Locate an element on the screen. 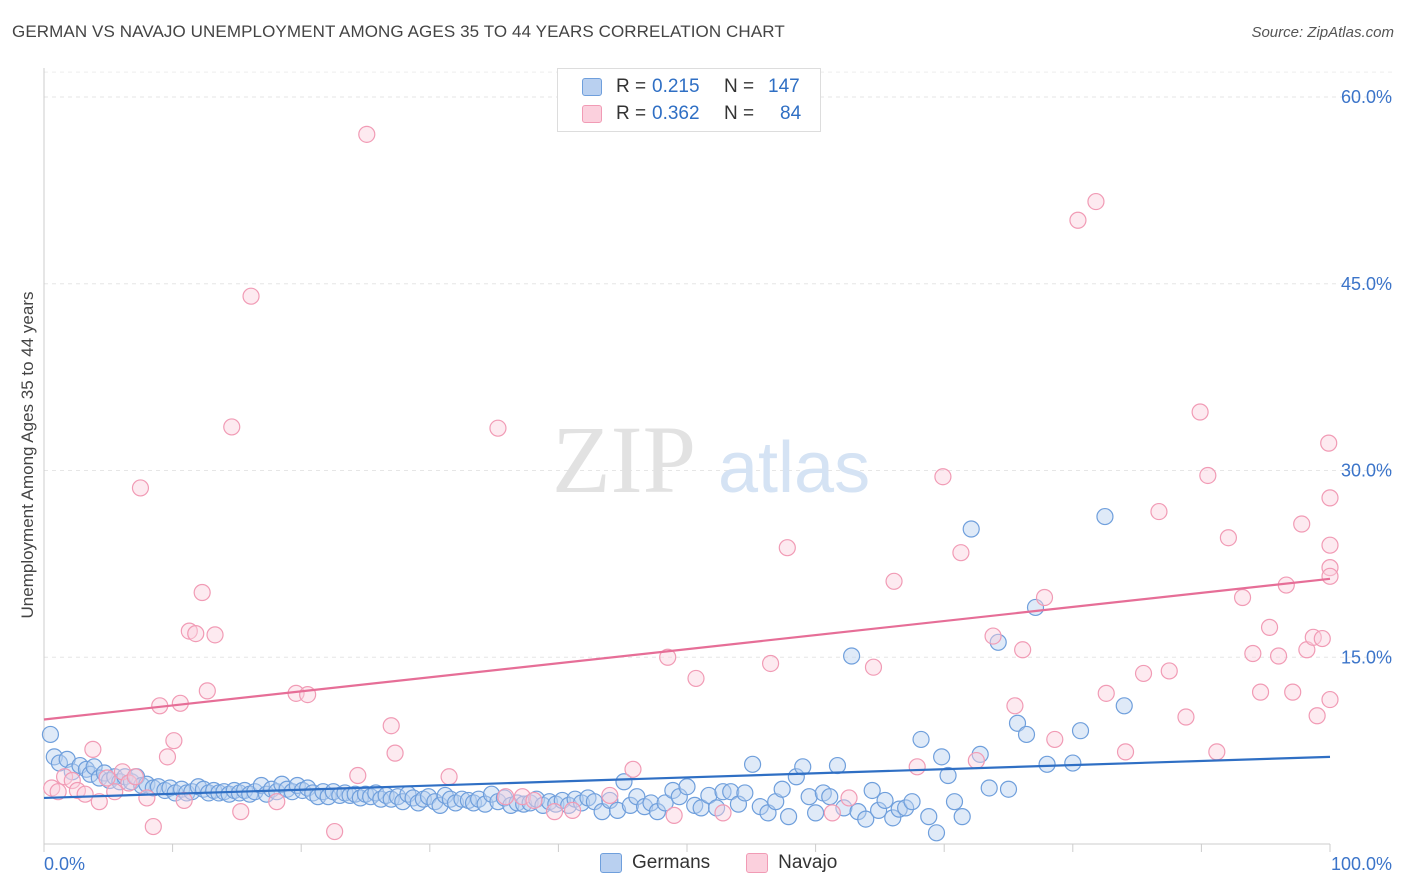 The width and height of the screenshot is (1406, 892). watermark: ZIP atlas is located at coordinates (711, 459).